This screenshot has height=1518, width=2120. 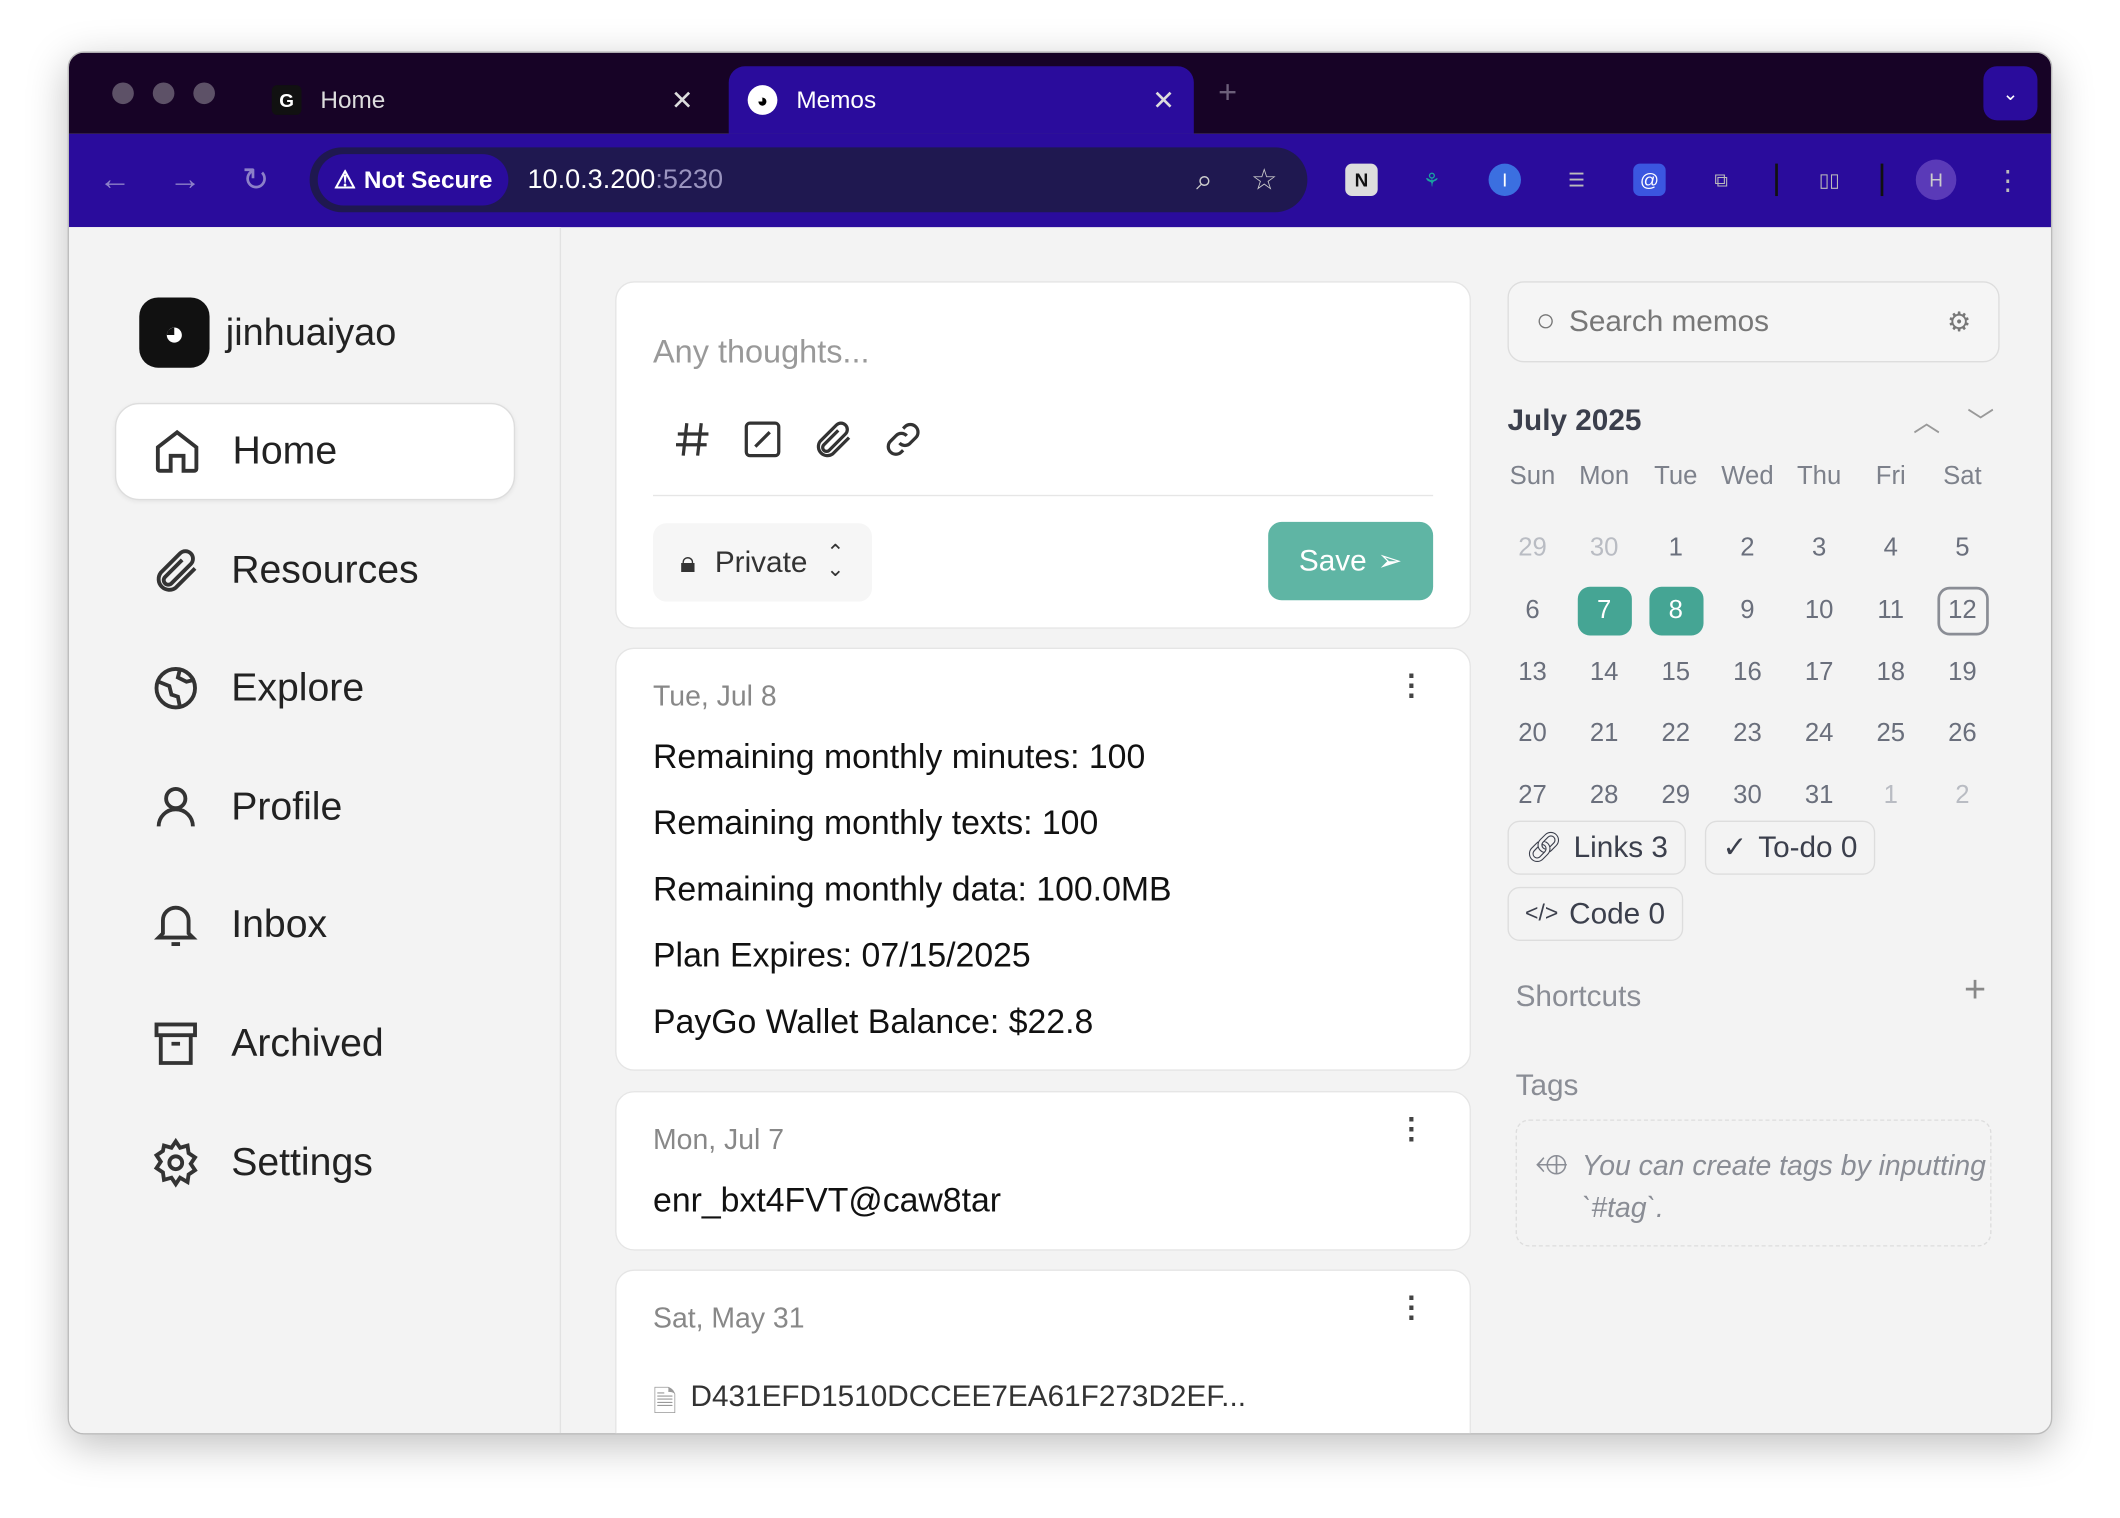 What do you see at coordinates (832, 439) in the screenshot?
I see `paperclip-icon` at bounding box center [832, 439].